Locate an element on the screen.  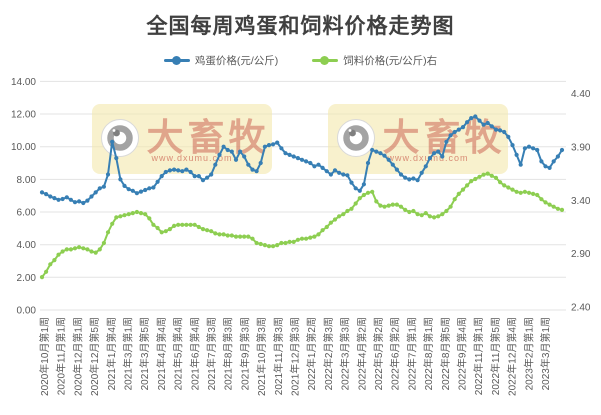
svg-text: 2021年4月第4周 is located at coordinates (161, 353).